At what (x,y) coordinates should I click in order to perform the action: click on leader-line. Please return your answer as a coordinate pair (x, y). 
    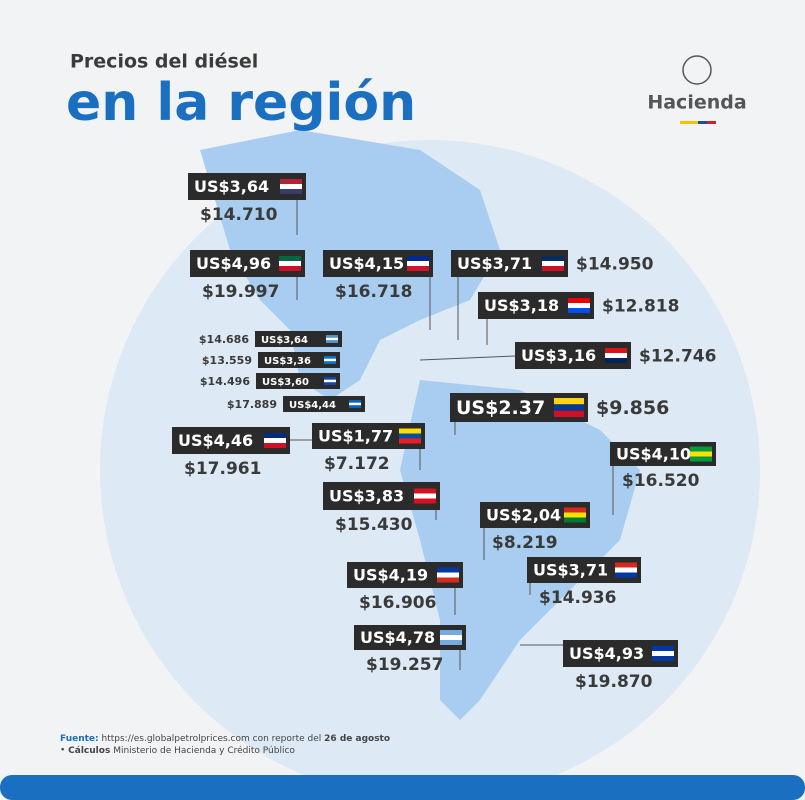
    Looking at the image, I should click on (467, 358).